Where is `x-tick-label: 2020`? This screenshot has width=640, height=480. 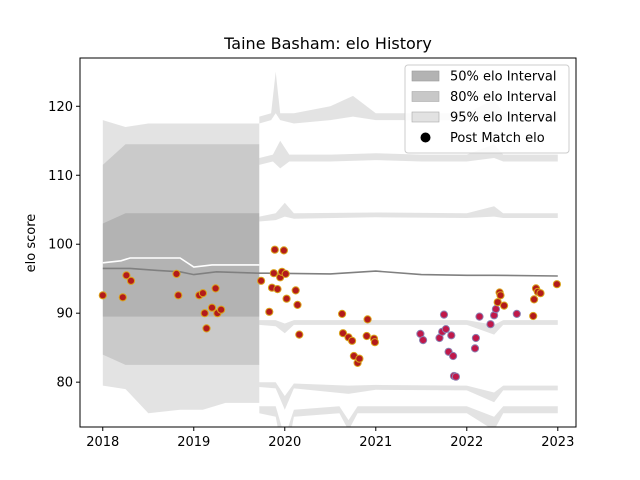
x-tick-label: 2020 is located at coordinates (284, 442).